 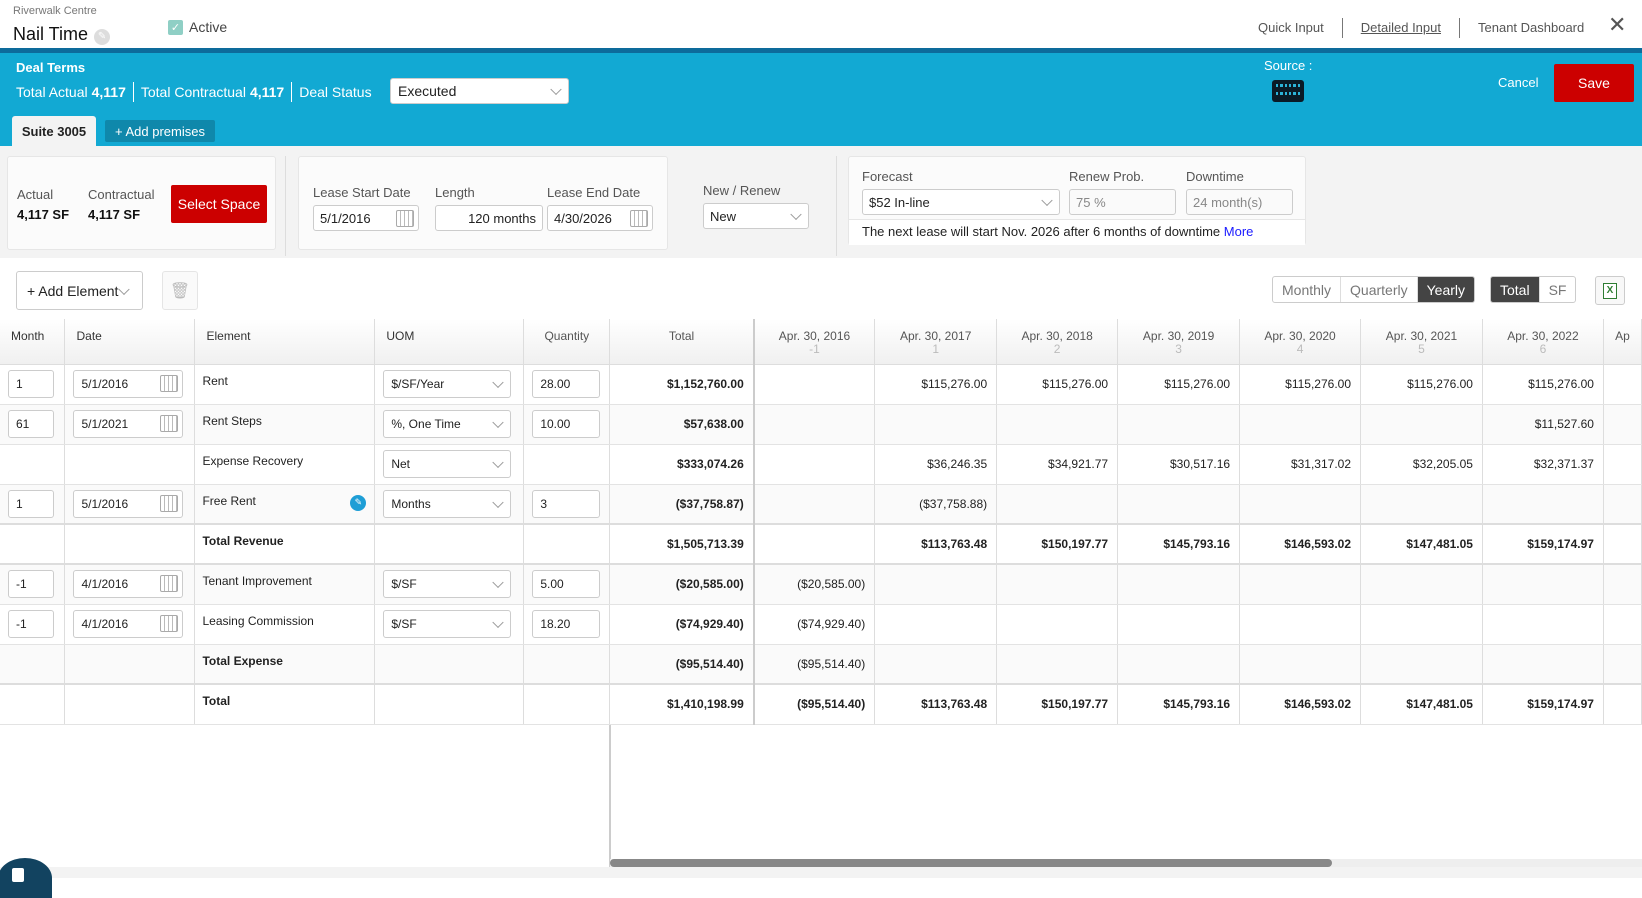 What do you see at coordinates (128, 424) in the screenshot?
I see `date-input: 5/1/2021` at bounding box center [128, 424].